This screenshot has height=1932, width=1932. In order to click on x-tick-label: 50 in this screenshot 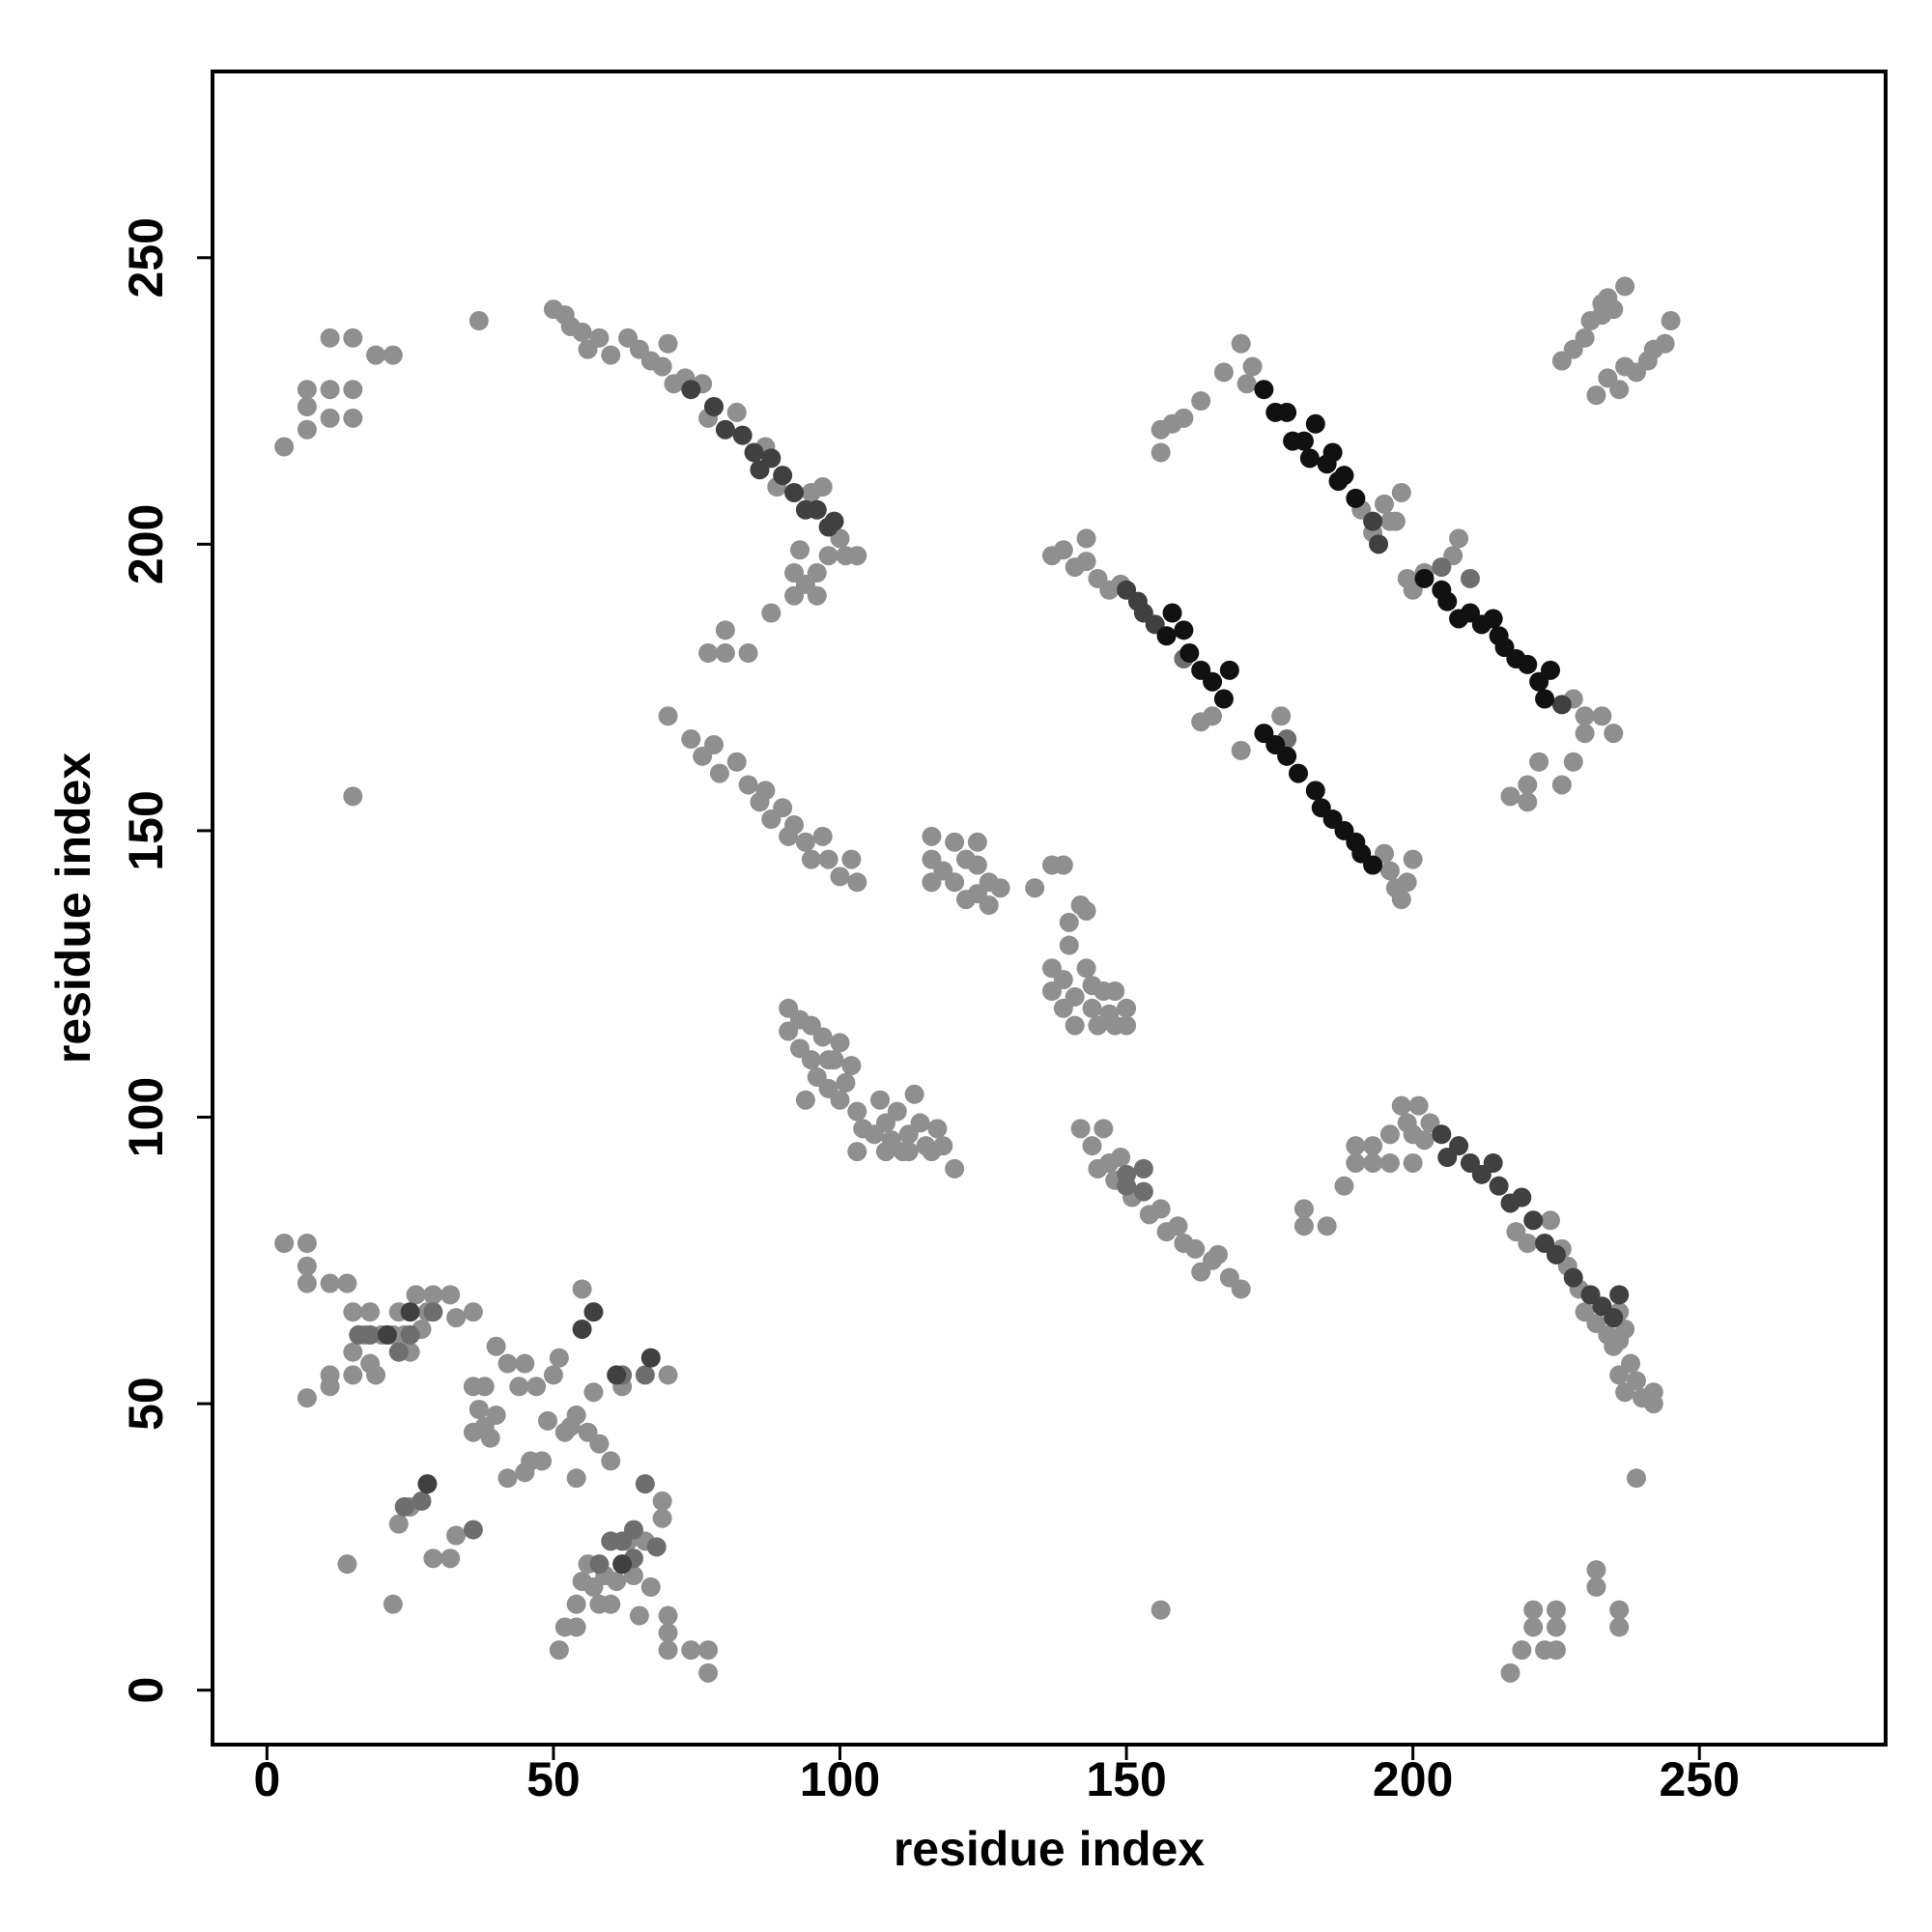, I will do `click(553, 1779)`.